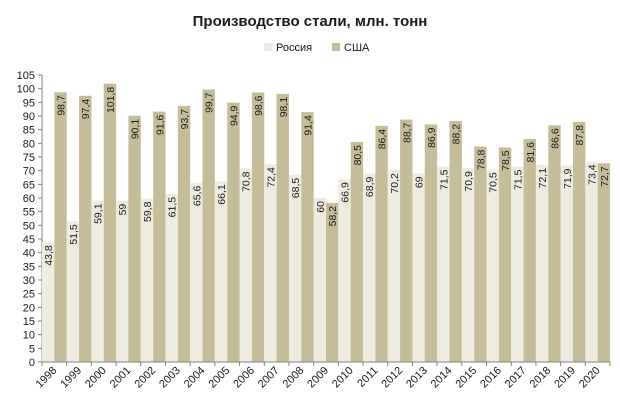 The height and width of the screenshot is (404, 620). Describe the element at coordinates (208, 225) in the screenshot. I see `bar-usa-2004` at that location.